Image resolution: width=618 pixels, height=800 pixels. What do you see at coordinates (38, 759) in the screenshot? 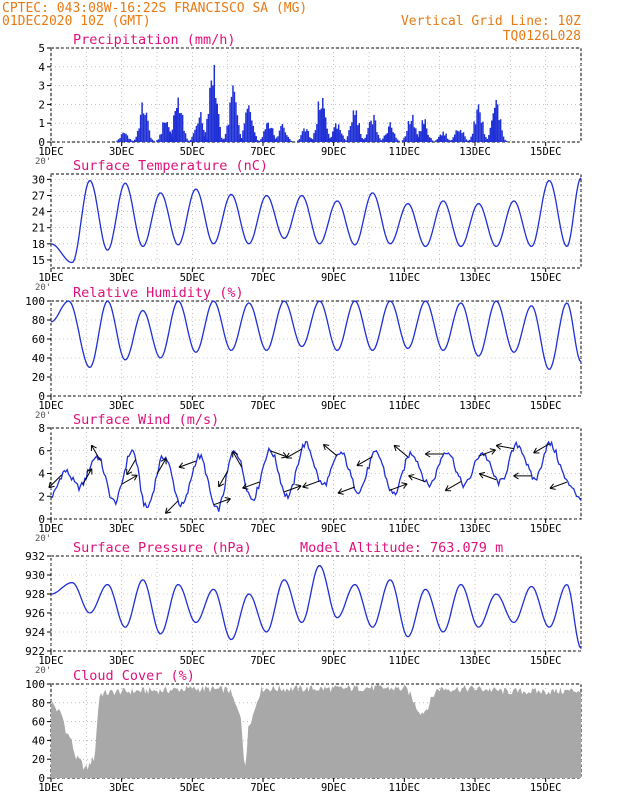
I see `y-tick-label: 20` at bounding box center [38, 759].